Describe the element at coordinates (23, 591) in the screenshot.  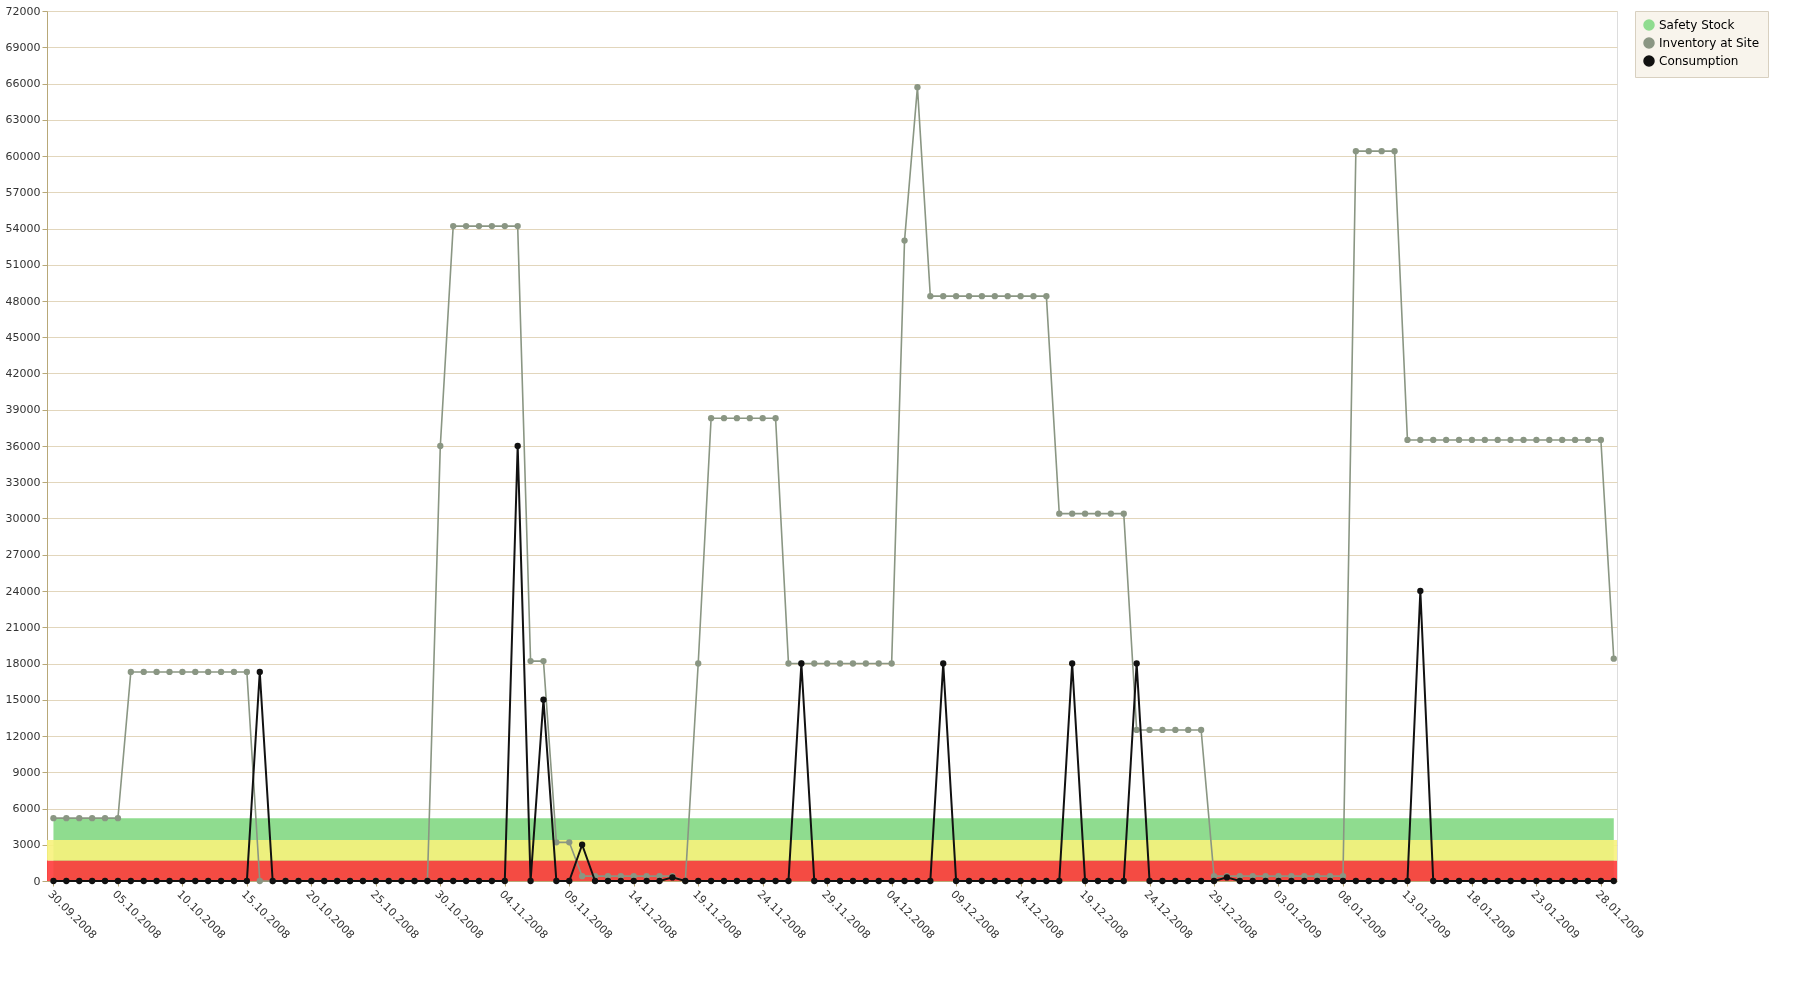
I see `y-tick-label: 24000` at that location.